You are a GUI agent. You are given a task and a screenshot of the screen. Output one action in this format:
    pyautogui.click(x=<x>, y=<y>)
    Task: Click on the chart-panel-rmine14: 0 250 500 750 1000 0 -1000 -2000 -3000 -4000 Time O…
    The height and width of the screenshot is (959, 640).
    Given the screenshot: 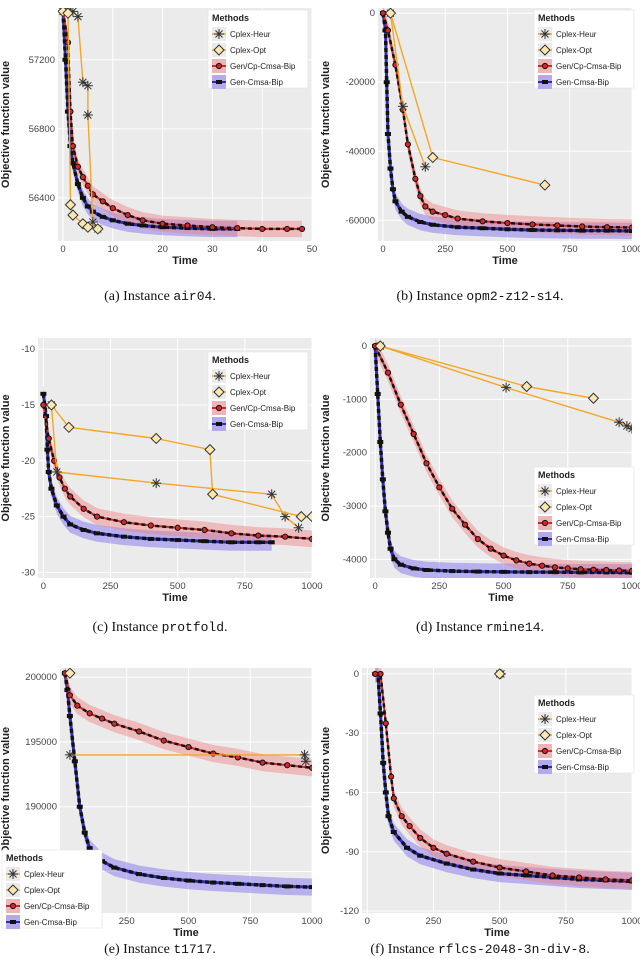 What is the action you would take?
    pyautogui.click(x=480, y=471)
    